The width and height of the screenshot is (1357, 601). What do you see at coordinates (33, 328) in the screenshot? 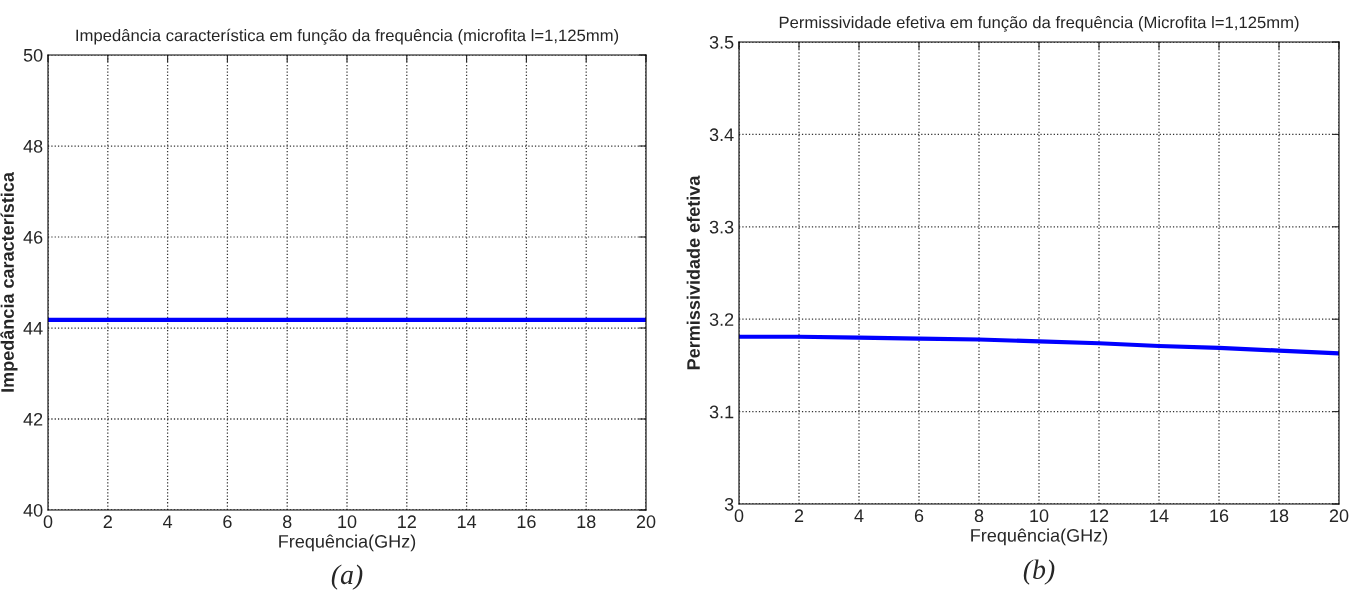
I see `y-tick-label: 44` at bounding box center [33, 328].